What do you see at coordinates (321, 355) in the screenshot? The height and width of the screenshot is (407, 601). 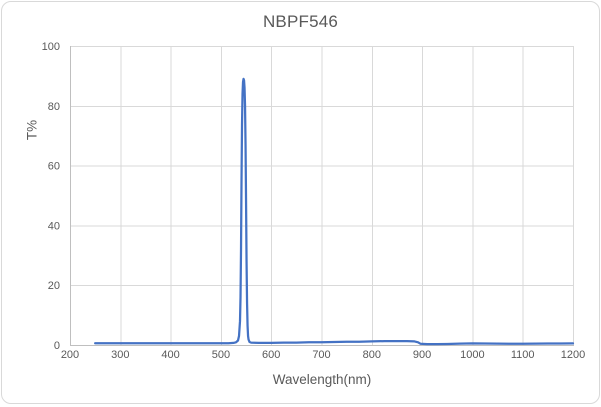 I see `x-tick-label: 700` at bounding box center [321, 355].